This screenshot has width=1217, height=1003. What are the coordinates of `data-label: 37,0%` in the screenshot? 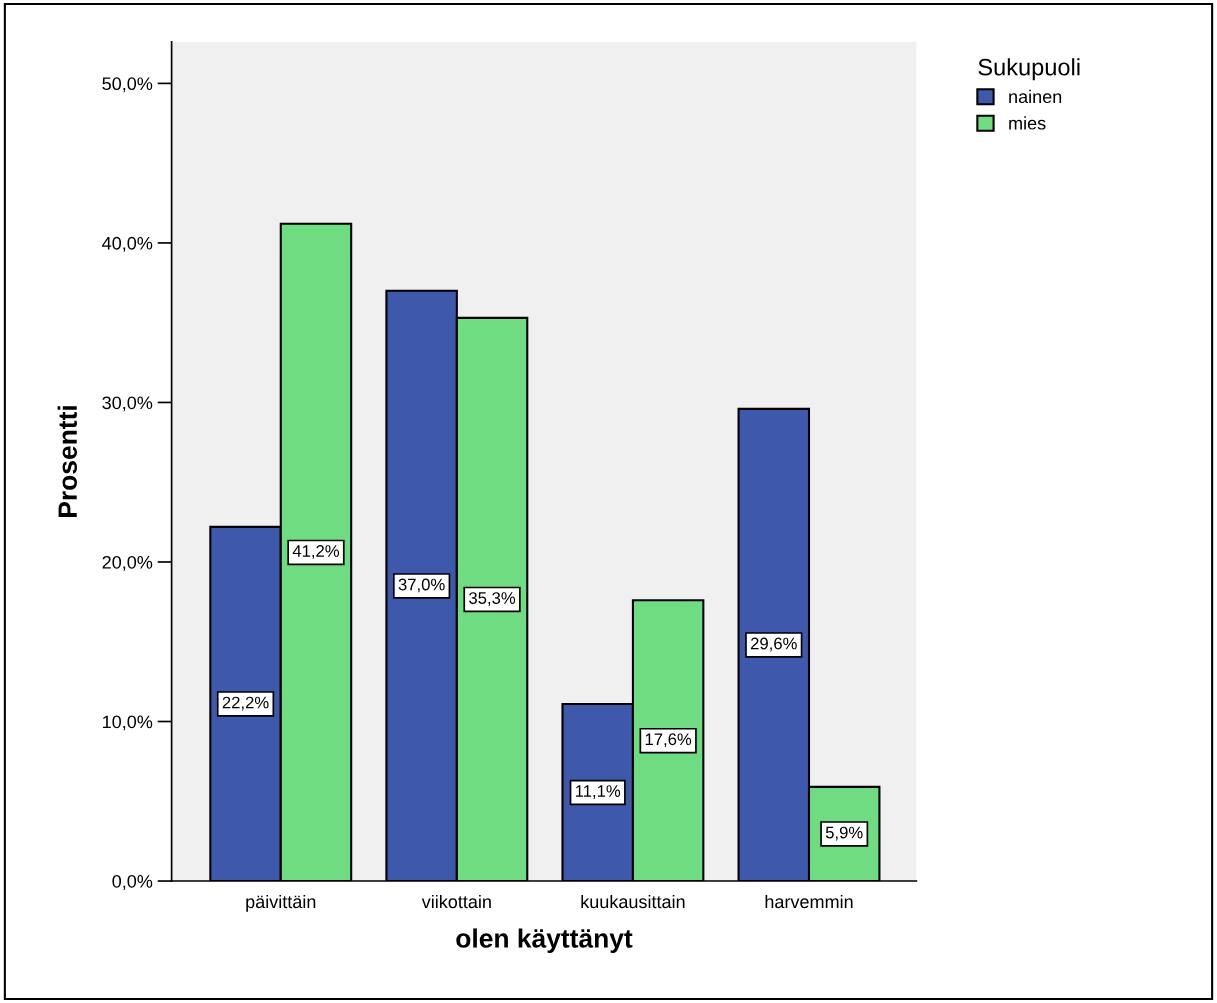 It's located at (421, 585).